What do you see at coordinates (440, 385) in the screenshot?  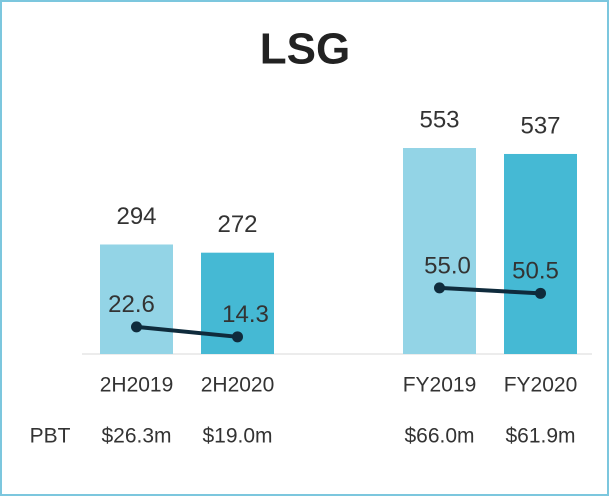 I see `x-tick-label: FY2019` at bounding box center [440, 385].